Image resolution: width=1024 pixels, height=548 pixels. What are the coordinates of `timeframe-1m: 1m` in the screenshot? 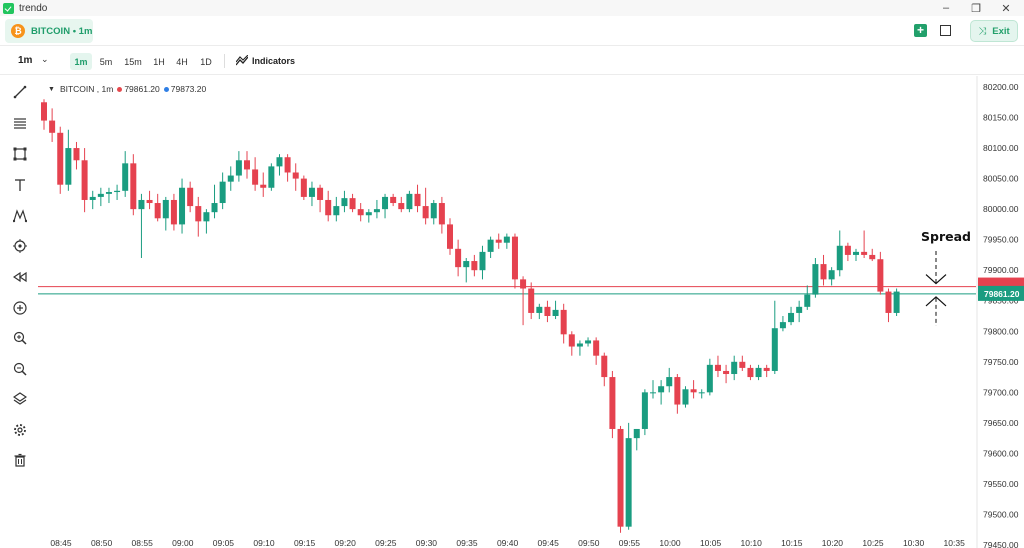 It's located at (81, 61).